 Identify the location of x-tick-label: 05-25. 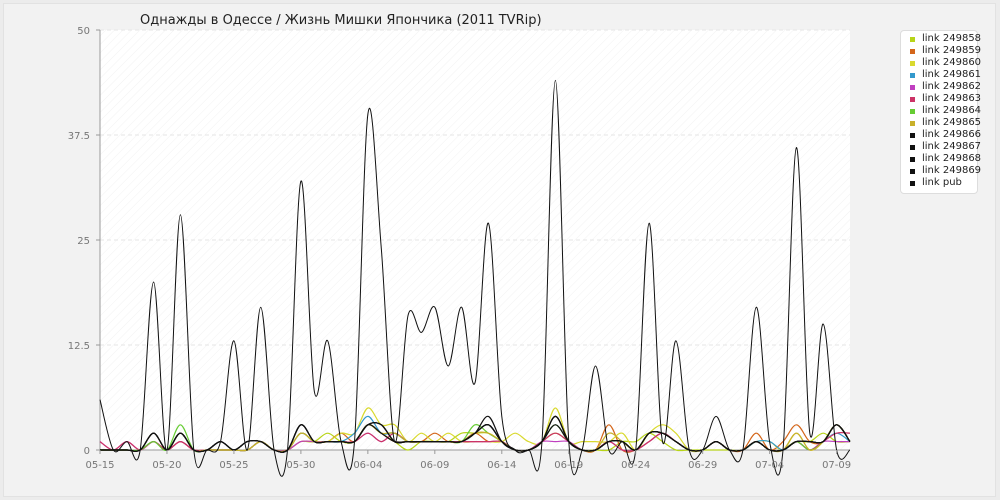
(233, 465).